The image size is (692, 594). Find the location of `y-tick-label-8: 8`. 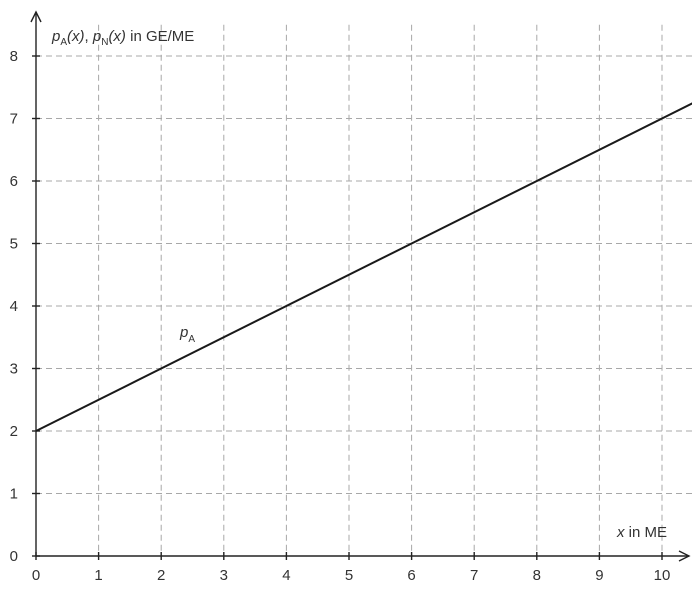

y-tick-label-8: 8 is located at coordinates (14, 56).